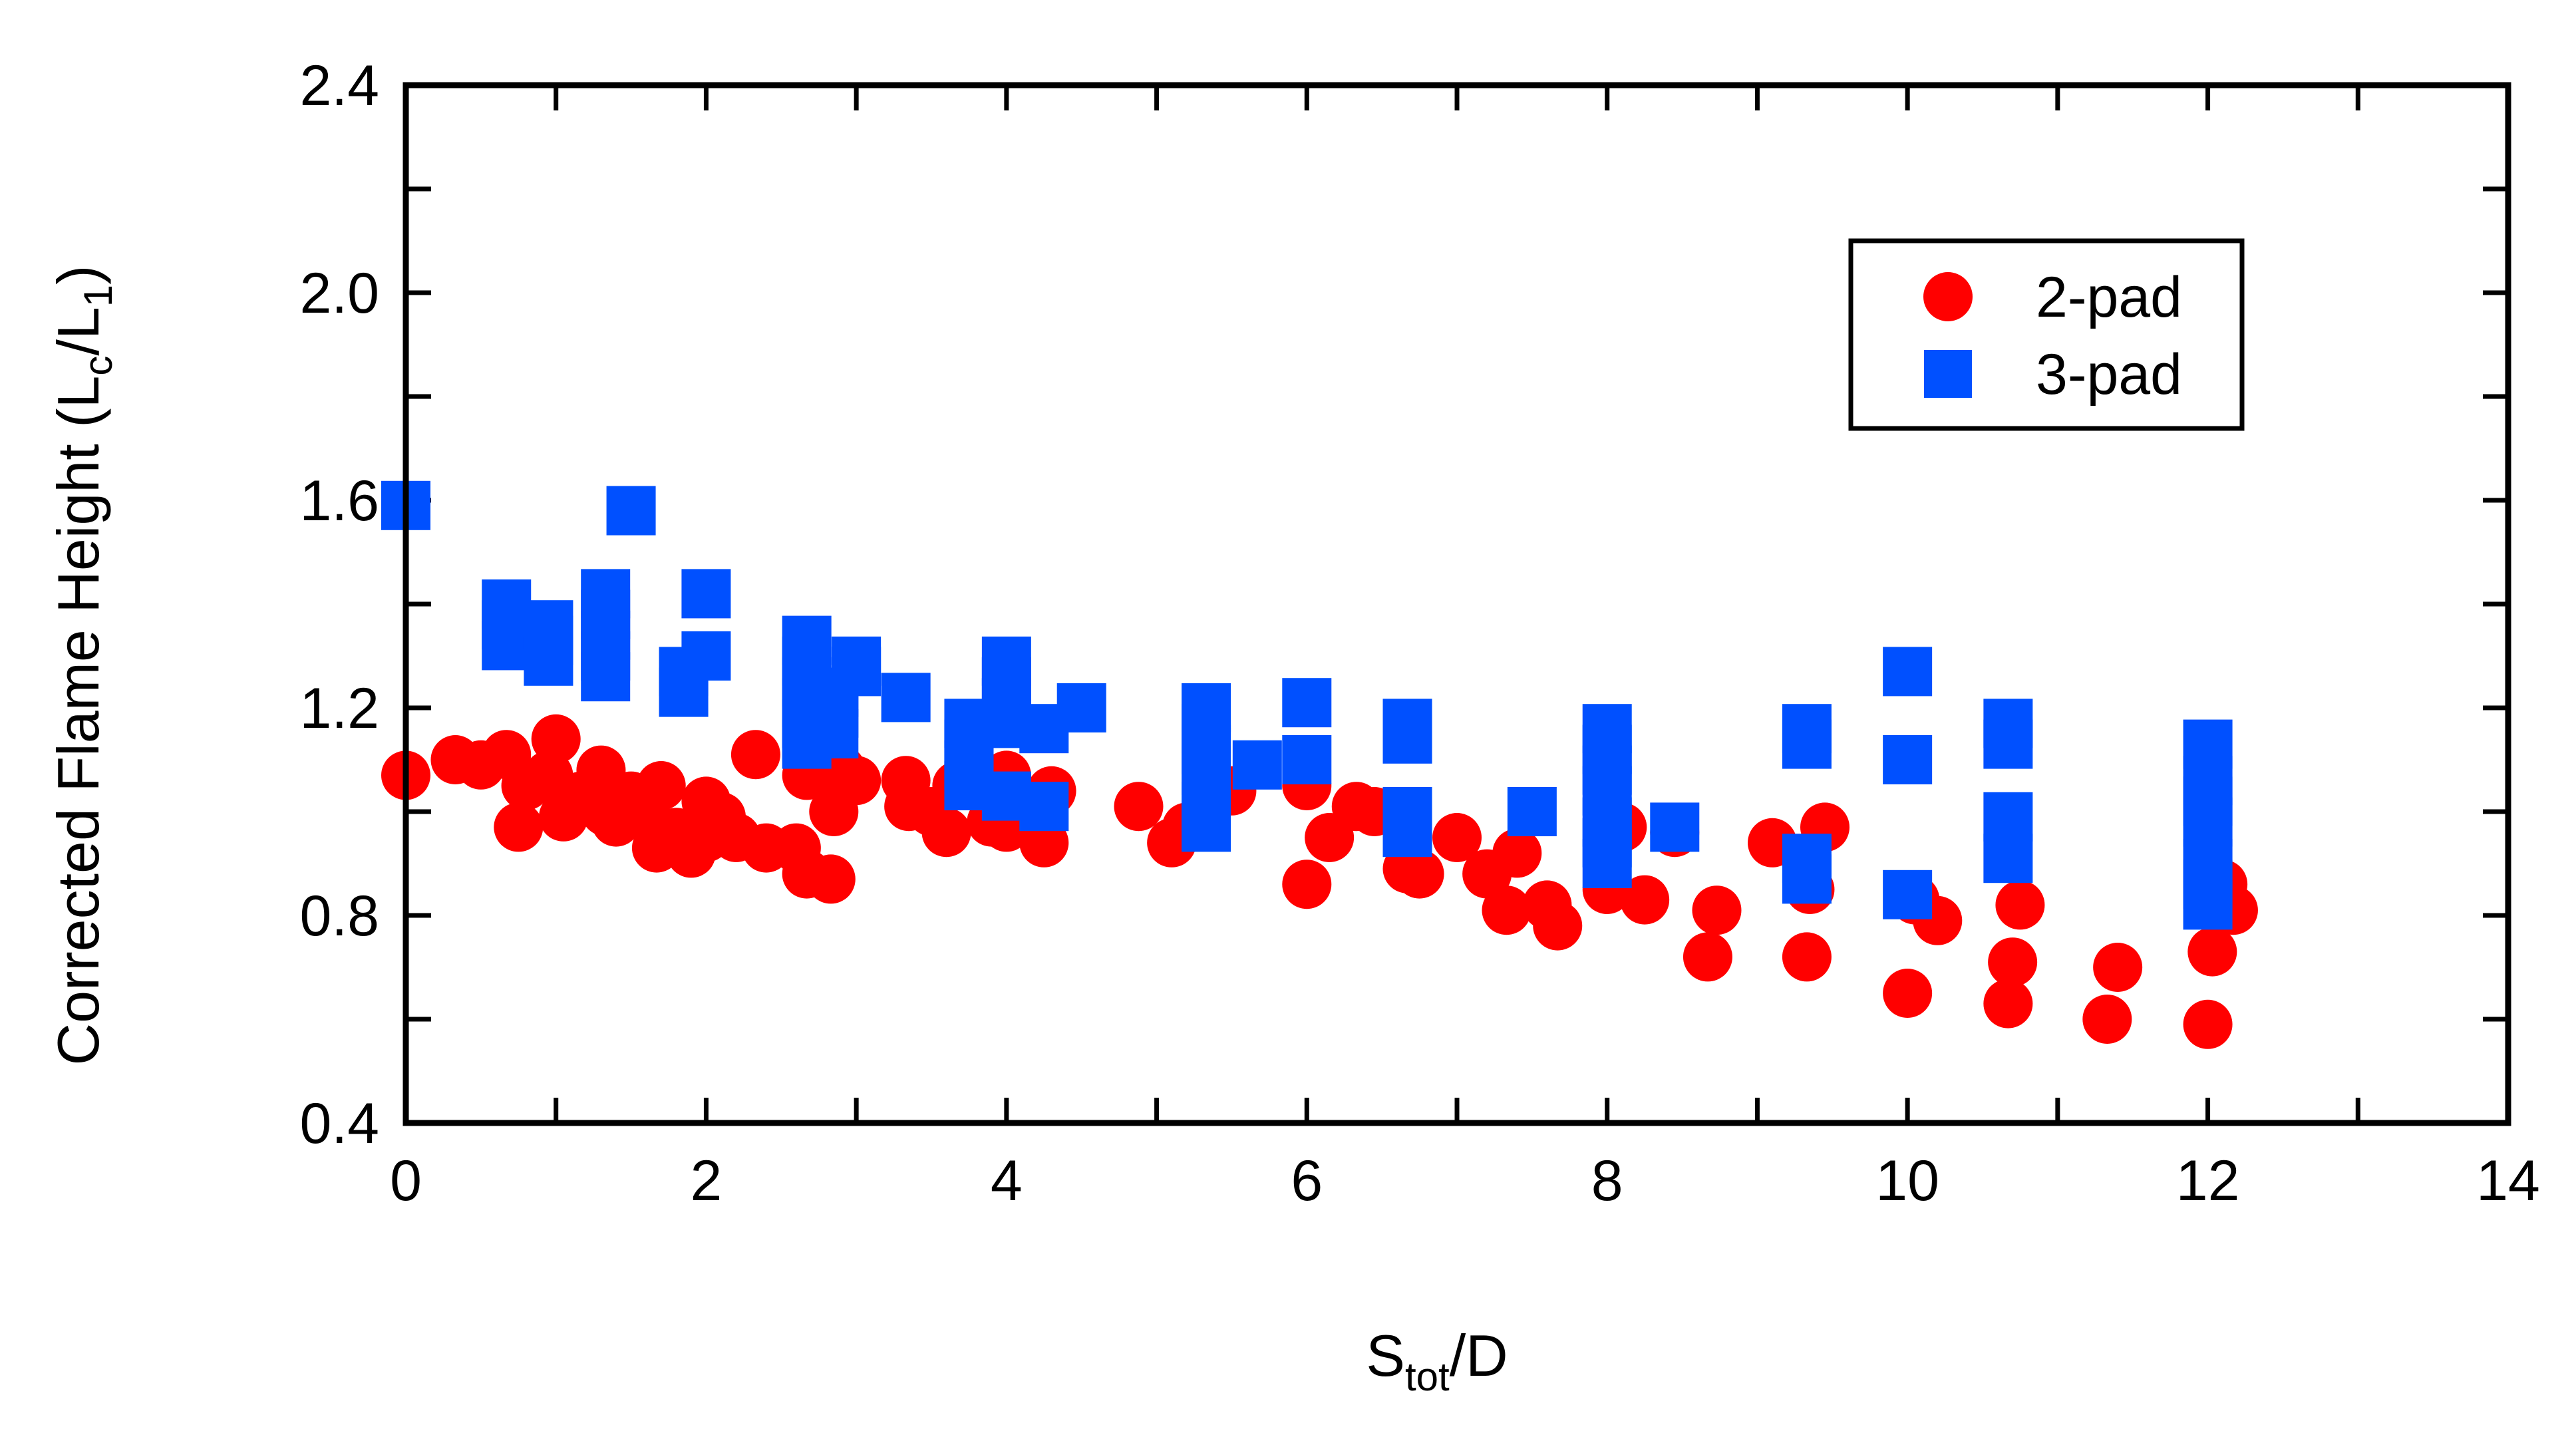 The height and width of the screenshot is (1431, 2576). I want to click on x-tick-label: 2, so click(707, 1181).